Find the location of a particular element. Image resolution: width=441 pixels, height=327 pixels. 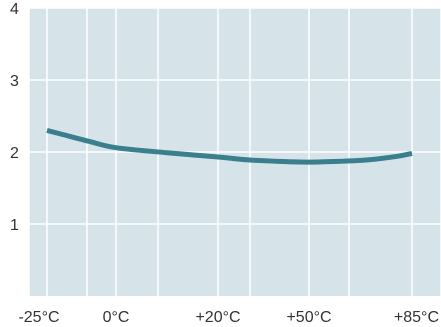

series-layer is located at coordinates (229, 146).